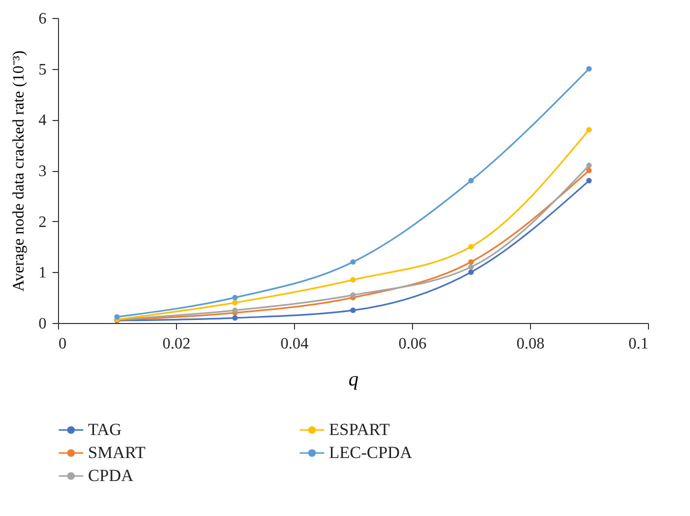  What do you see at coordinates (371, 452) in the screenshot?
I see `legend-label: LEC-CPDA` at bounding box center [371, 452].